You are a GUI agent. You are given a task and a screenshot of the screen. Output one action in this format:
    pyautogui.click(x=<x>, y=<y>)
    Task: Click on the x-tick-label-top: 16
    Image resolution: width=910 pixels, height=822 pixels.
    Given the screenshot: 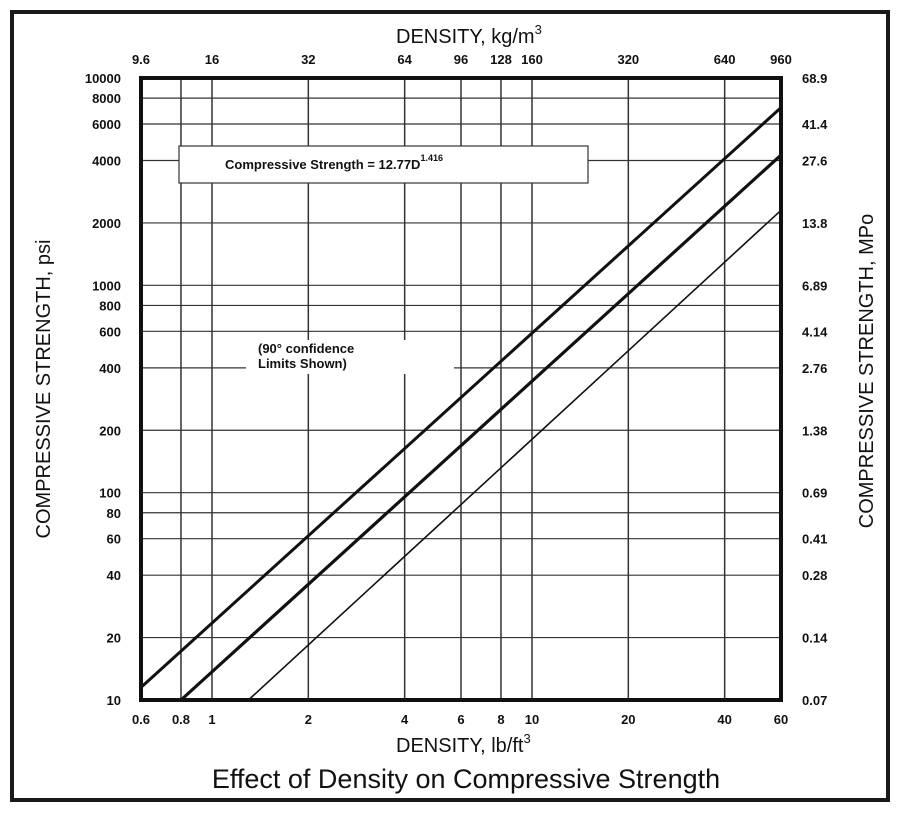 What is the action you would take?
    pyautogui.click(x=212, y=59)
    